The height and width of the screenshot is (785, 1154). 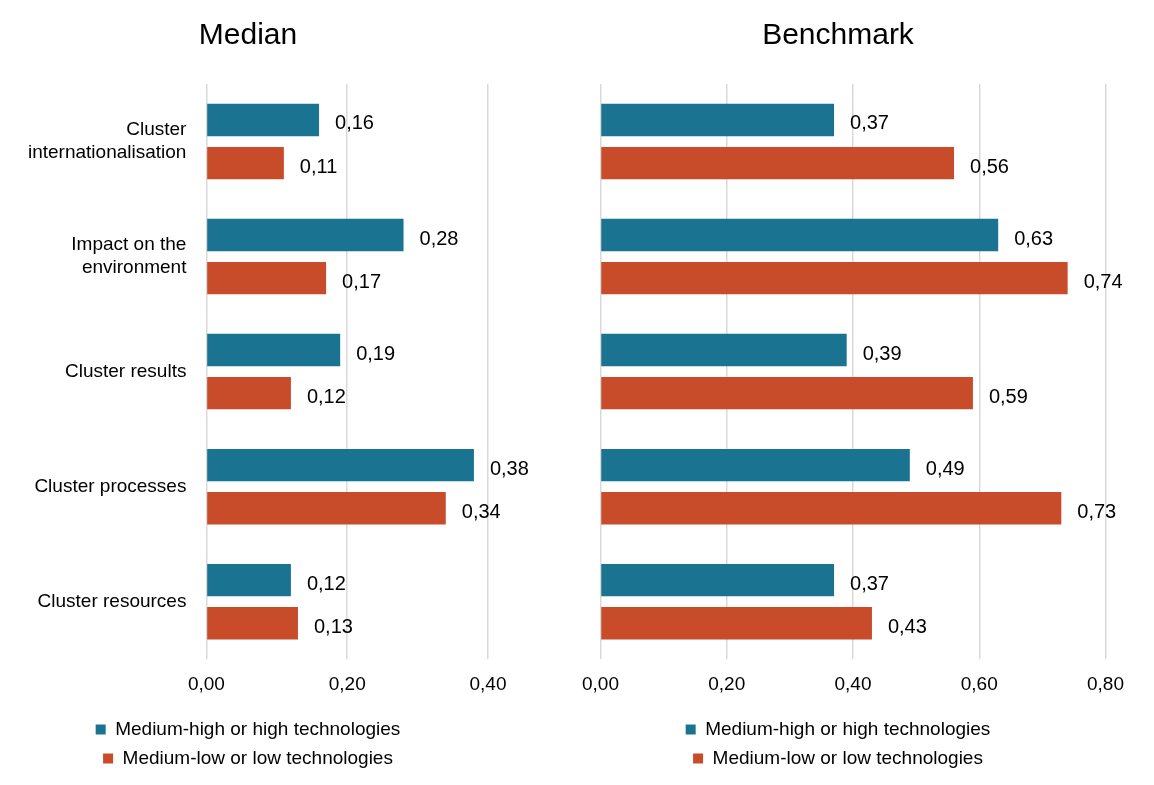 I want to click on data-label: 0,49, so click(x=945, y=467).